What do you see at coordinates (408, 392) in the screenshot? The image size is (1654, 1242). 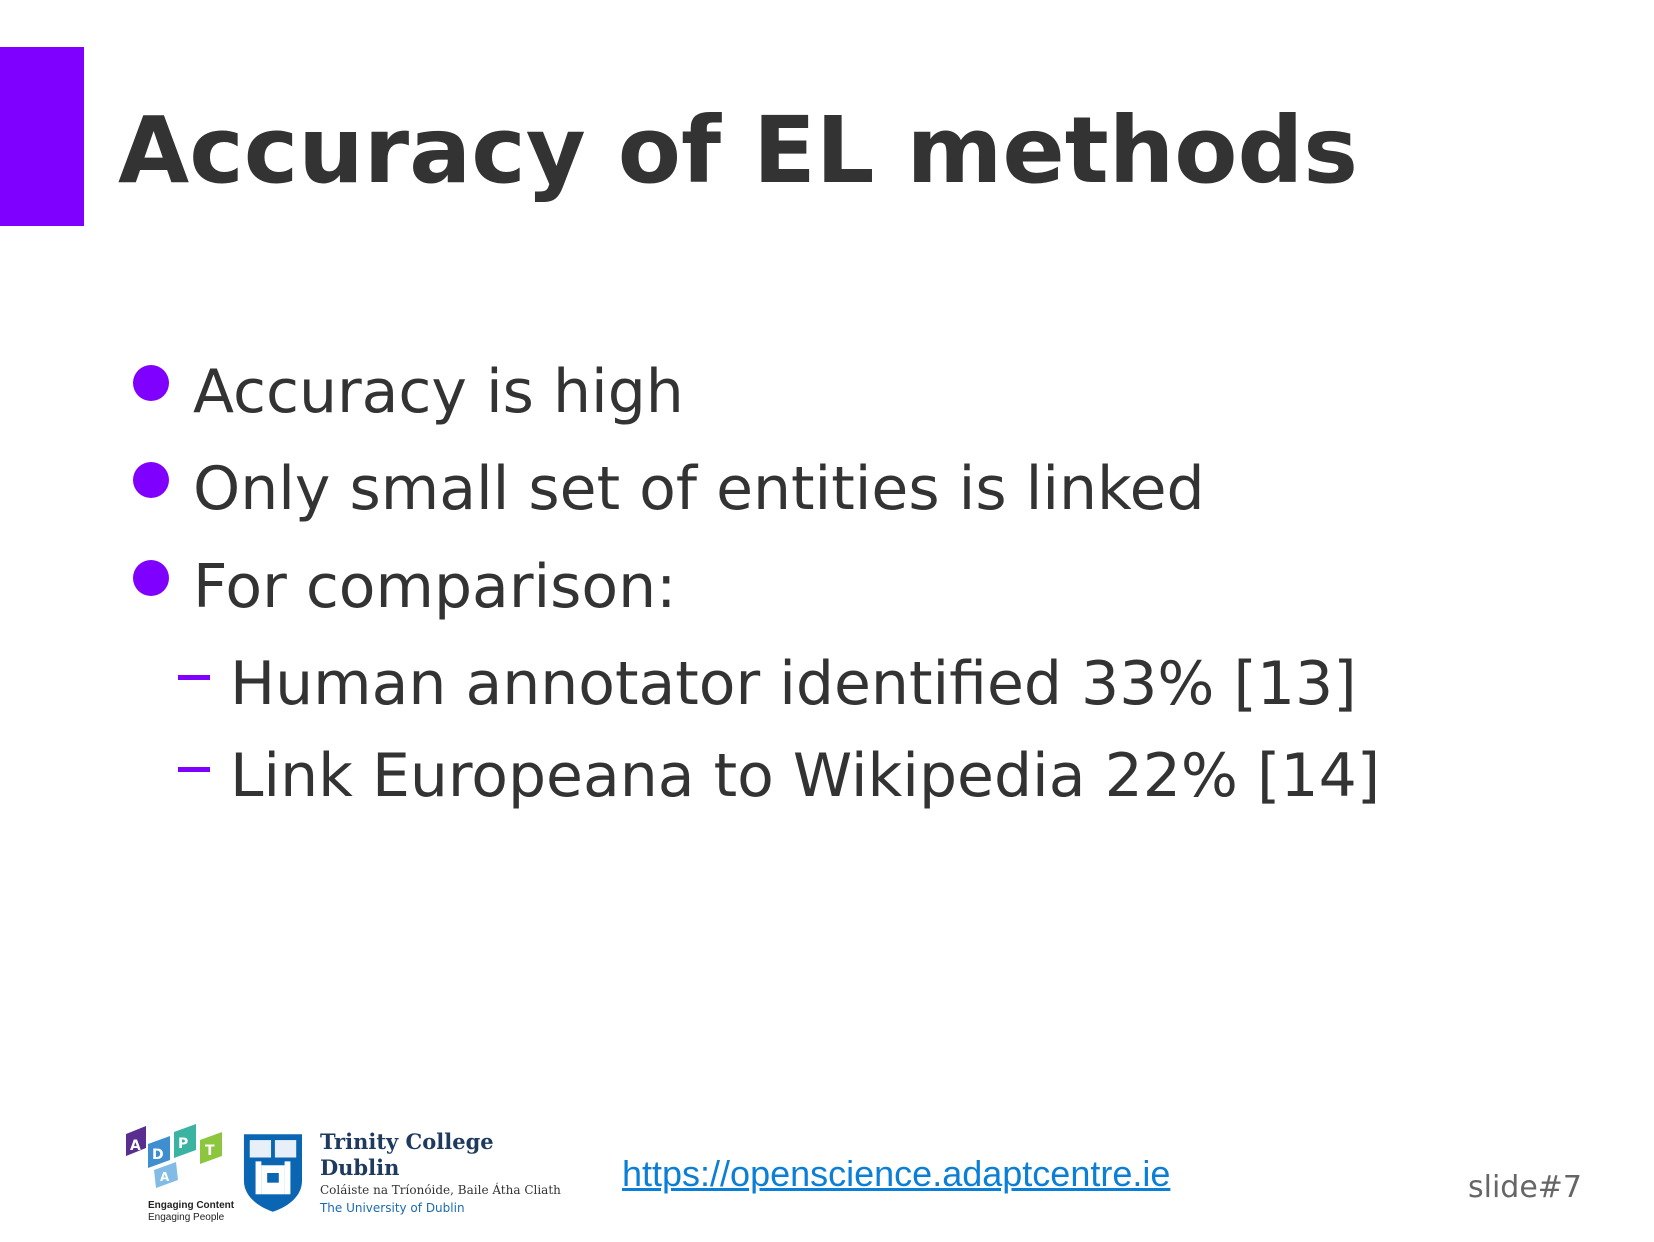 I see `bullet-item: Accuracy is high` at bounding box center [408, 392].